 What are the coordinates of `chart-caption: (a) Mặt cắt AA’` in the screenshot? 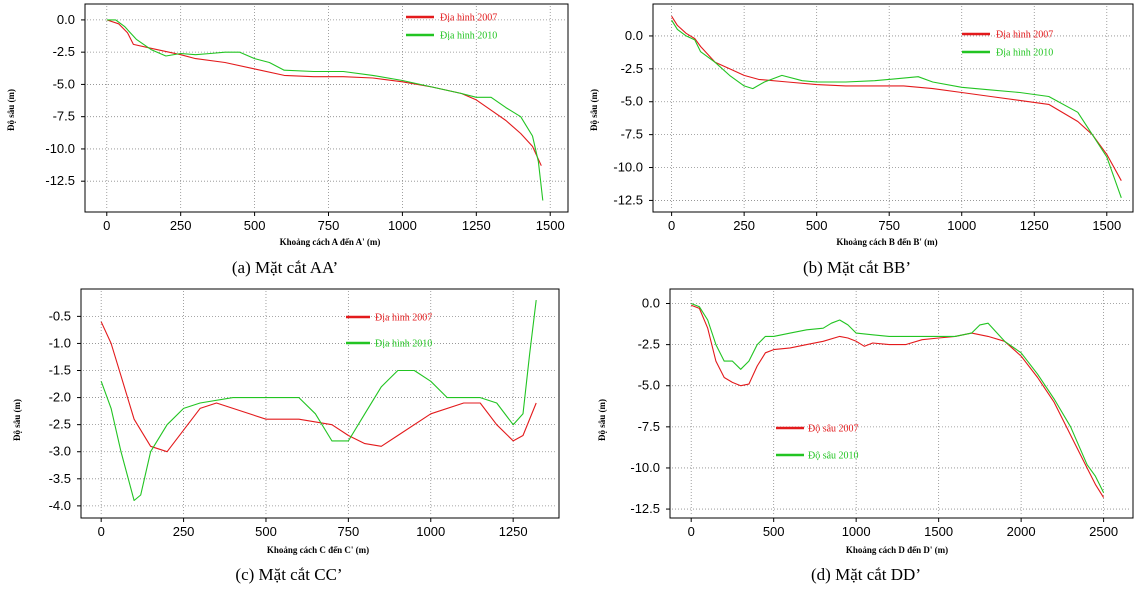 It's located at (285, 267).